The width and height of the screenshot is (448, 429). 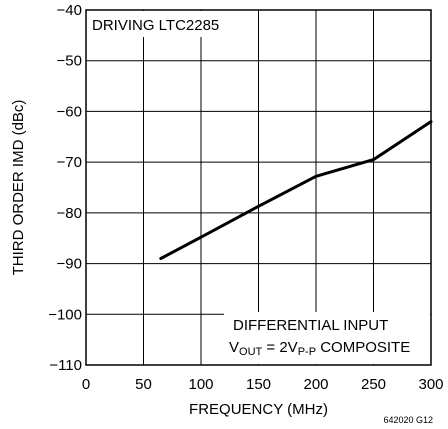 I want to click on y-tick-label: −100, so click(x=65, y=314).